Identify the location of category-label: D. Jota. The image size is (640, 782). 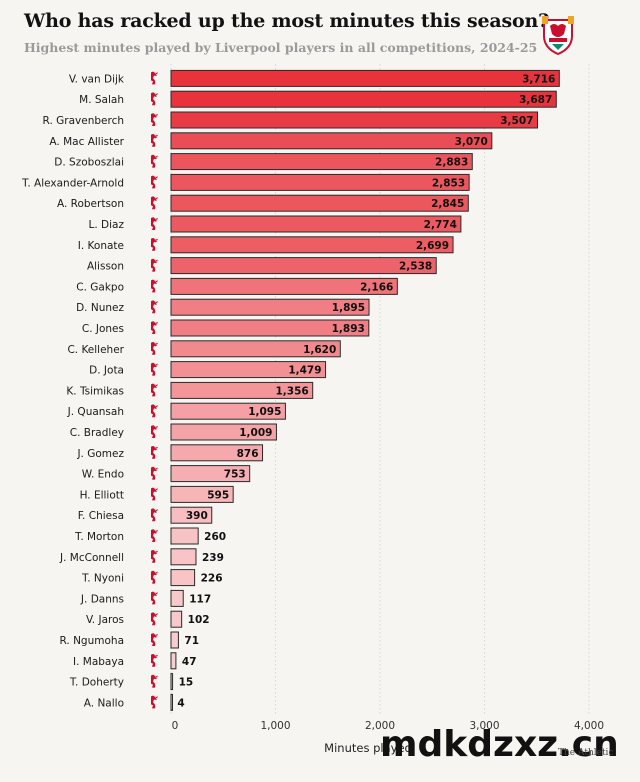
(106, 371).